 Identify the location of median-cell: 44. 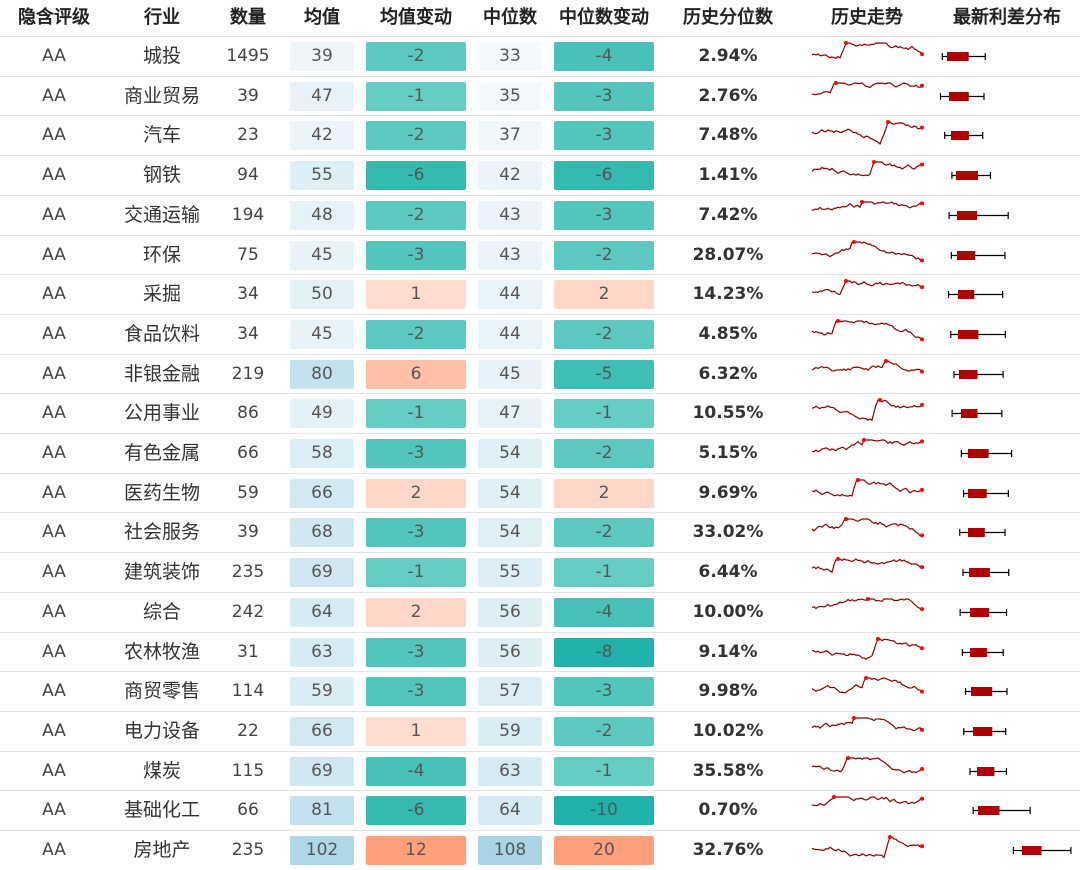
(510, 295).